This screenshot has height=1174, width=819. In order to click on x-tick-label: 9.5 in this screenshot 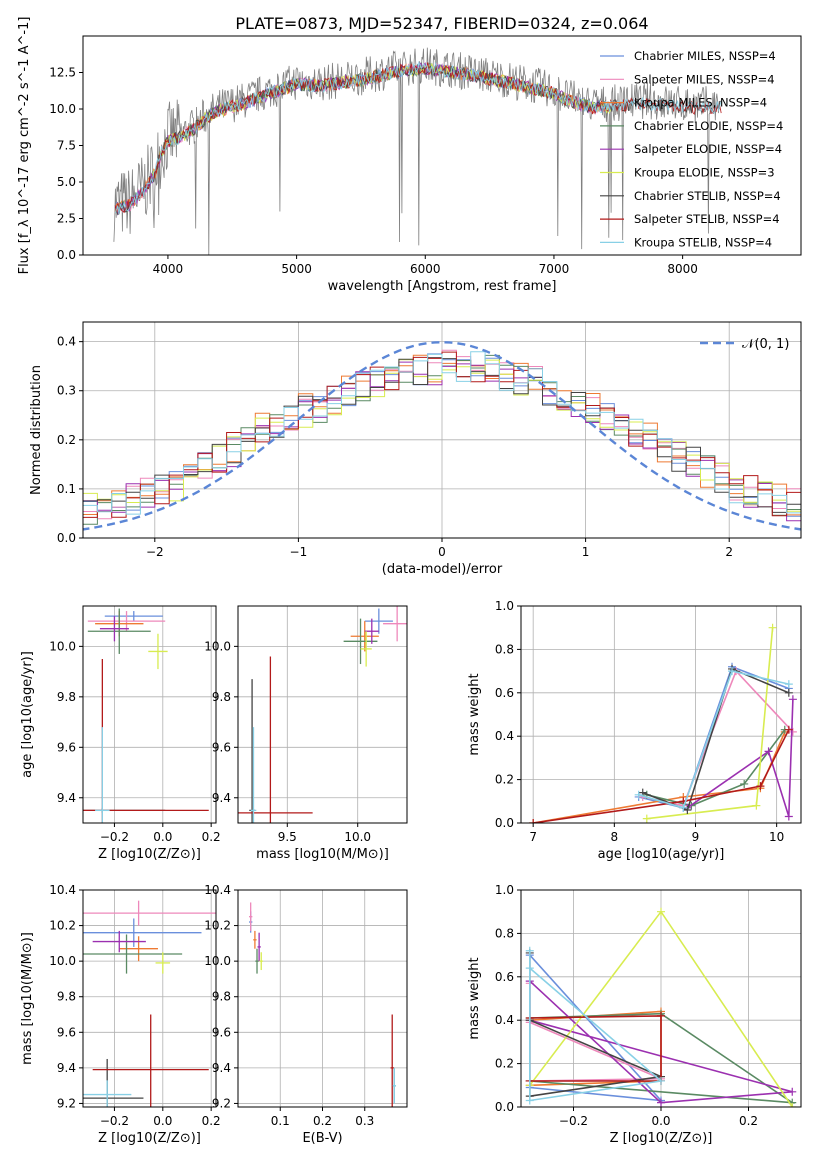, I will do `click(287, 837)`.